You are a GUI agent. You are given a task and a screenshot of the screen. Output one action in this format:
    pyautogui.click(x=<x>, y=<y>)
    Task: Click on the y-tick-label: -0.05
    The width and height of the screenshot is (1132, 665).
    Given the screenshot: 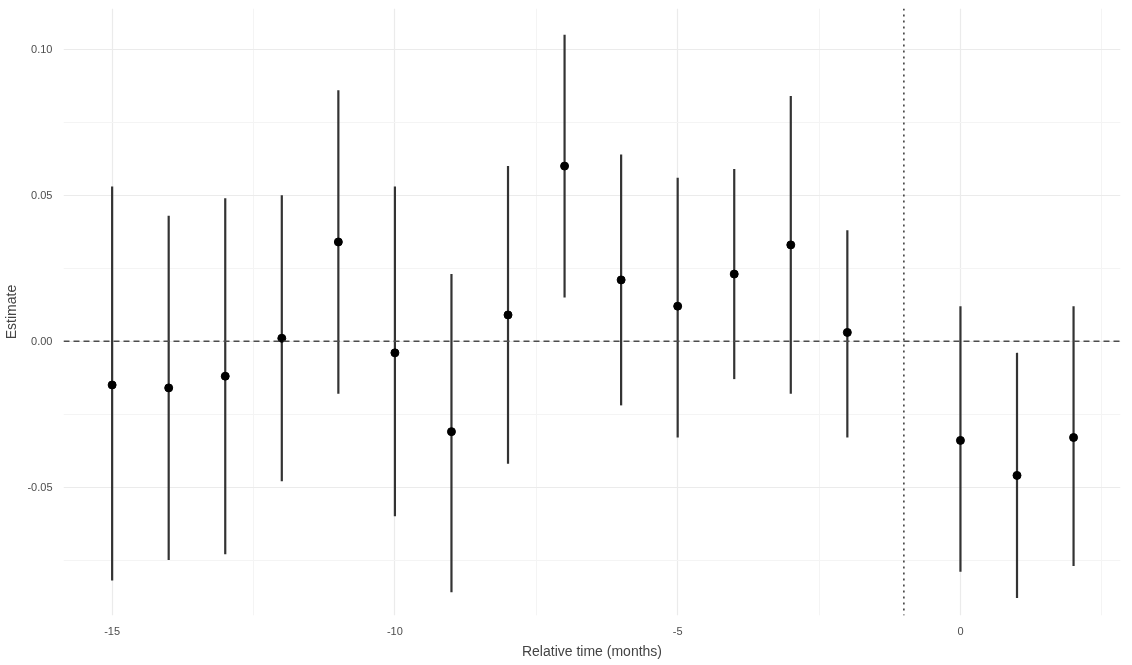 What is the action you would take?
    pyautogui.click(x=40, y=487)
    